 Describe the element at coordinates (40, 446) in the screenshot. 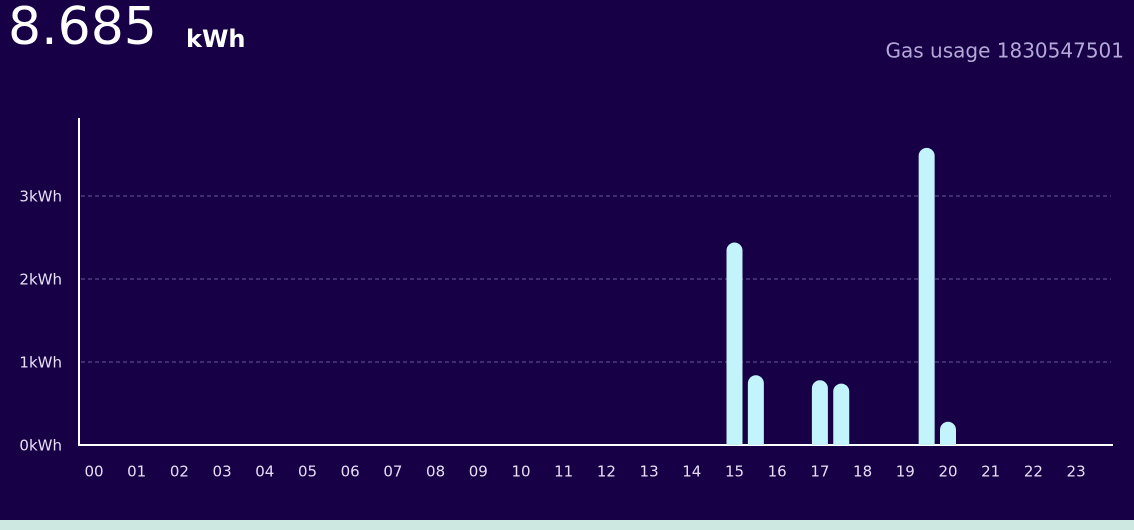

I see `y-tick-label: 0kWh` at that location.